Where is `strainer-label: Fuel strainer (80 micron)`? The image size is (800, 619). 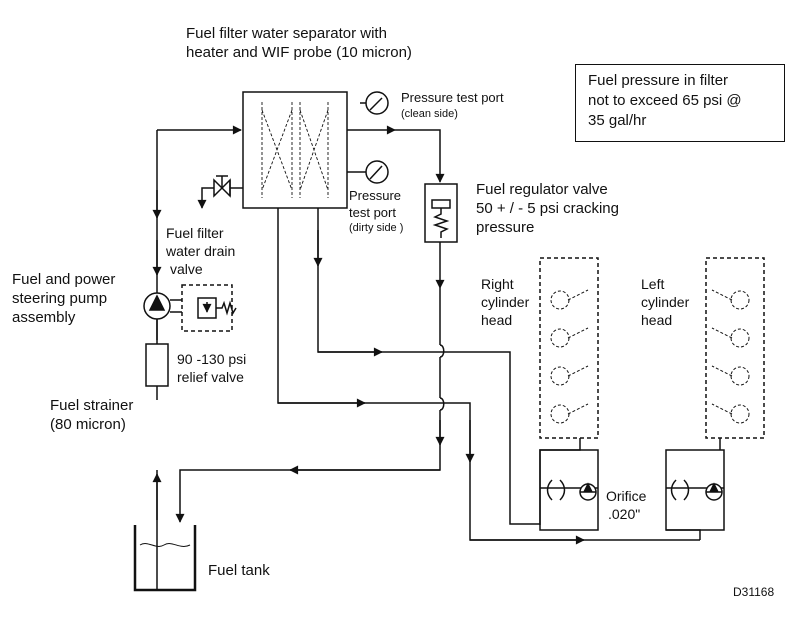 strainer-label: Fuel strainer (80 micron) is located at coordinates (91, 415).